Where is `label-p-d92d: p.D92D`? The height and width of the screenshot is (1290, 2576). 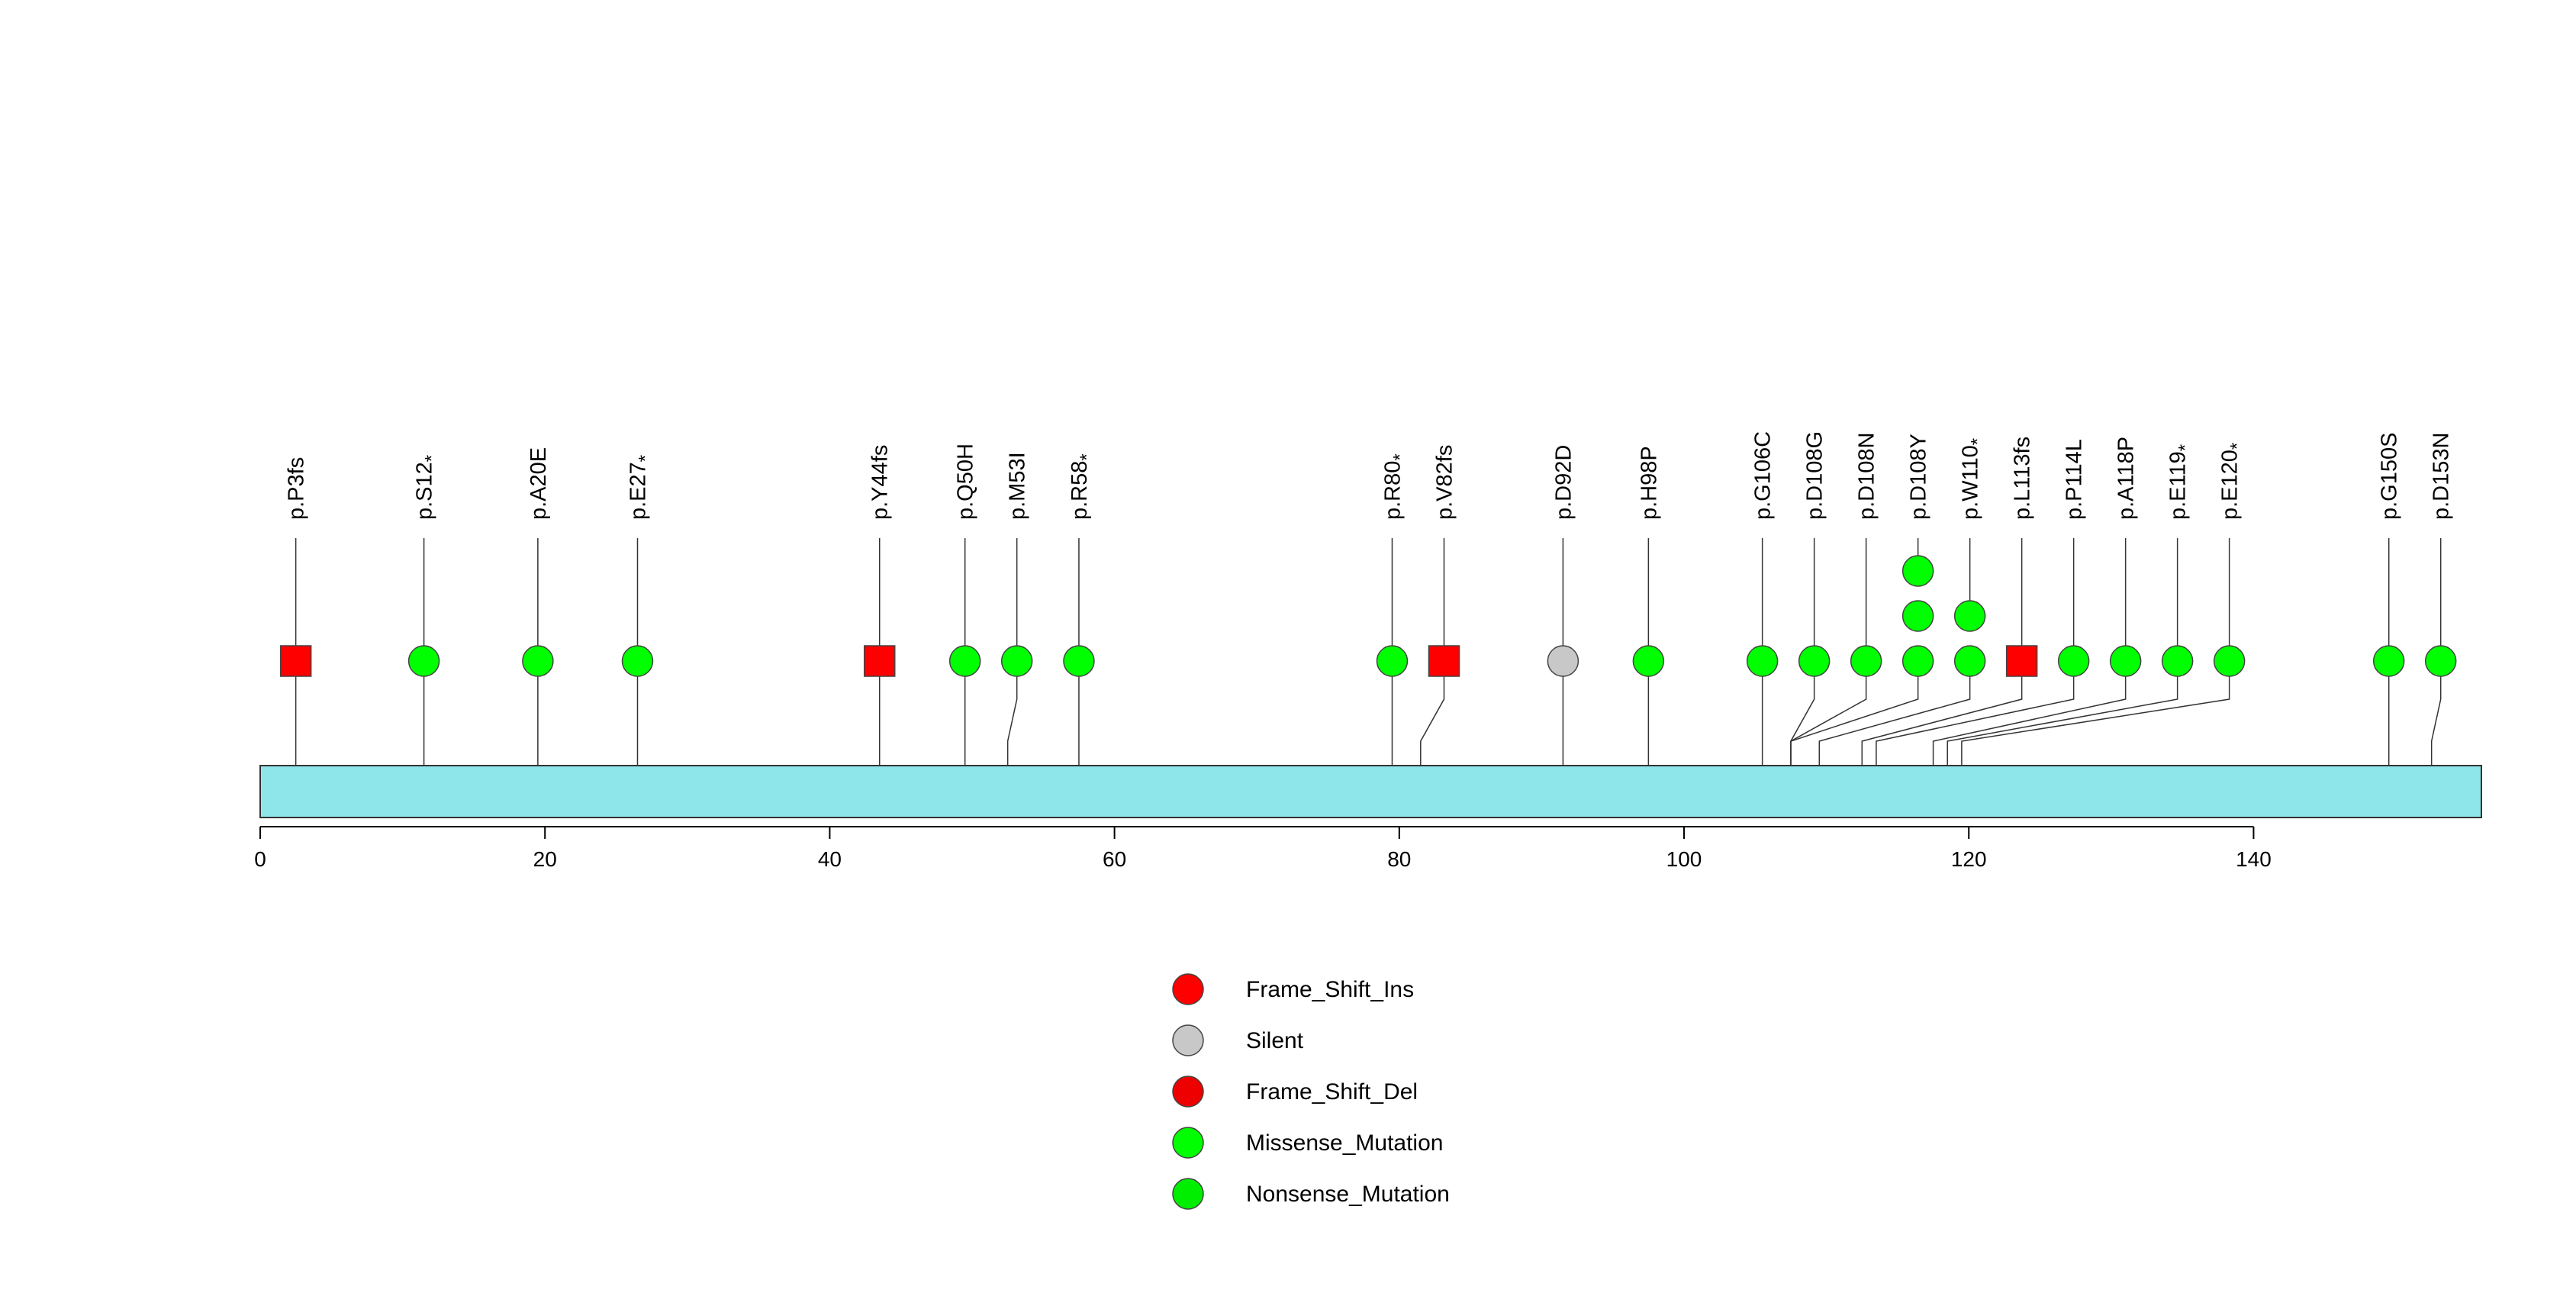 label-p-d92d: p.D92D is located at coordinates (1563, 483).